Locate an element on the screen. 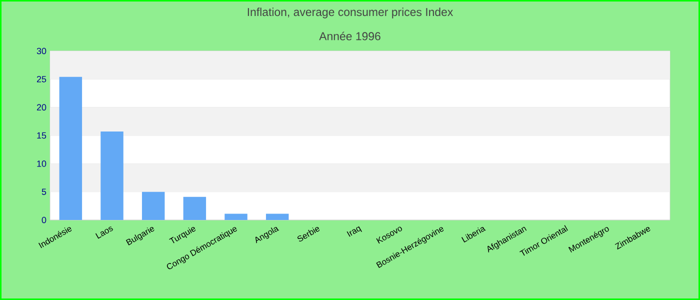 This screenshot has height=300, width=700. chart-title: Inflation, average consumer prices Index is located at coordinates (351, 13).